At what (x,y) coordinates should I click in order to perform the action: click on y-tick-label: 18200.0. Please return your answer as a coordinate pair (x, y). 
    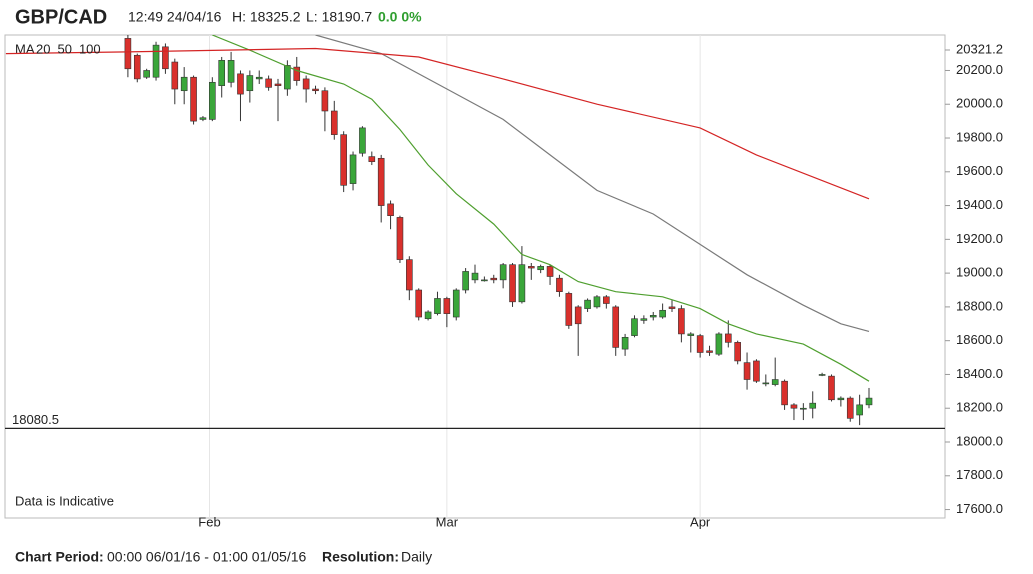
    Looking at the image, I should click on (979, 407).